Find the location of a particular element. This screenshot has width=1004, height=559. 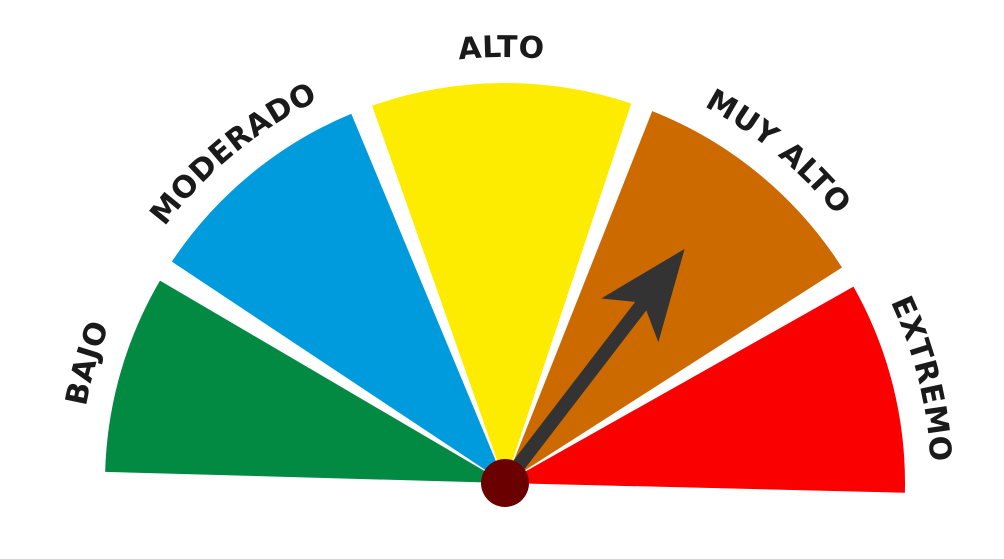

segment-extremo is located at coordinates (705, 389).